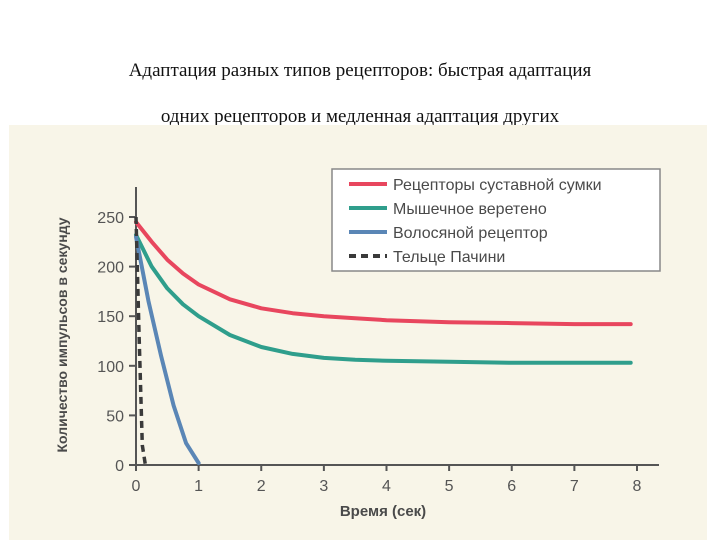 The height and width of the screenshot is (545, 720). Describe the element at coordinates (470, 209) in the screenshot. I see `legend-label-2: Мышечное веретено` at that location.